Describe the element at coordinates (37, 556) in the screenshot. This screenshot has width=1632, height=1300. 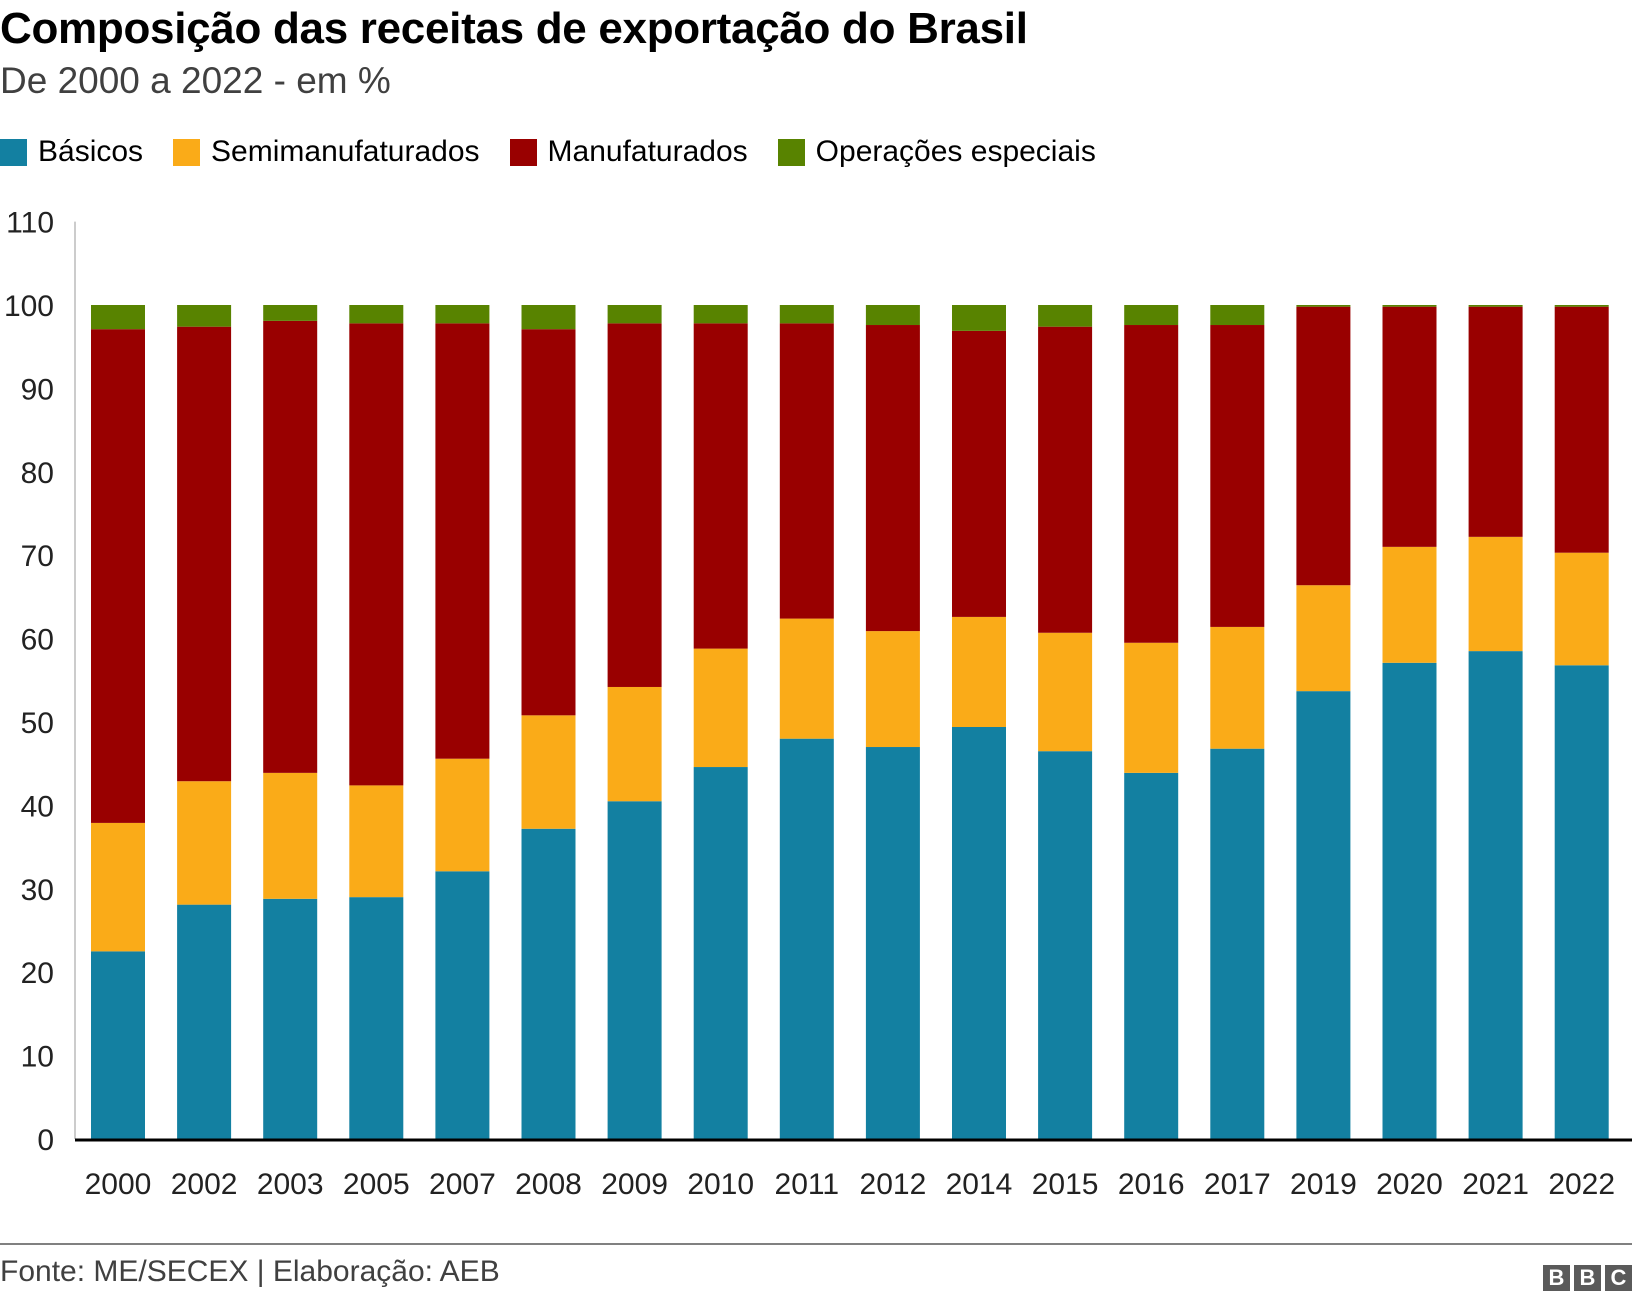
I see `y-tick-label: 70` at that location.